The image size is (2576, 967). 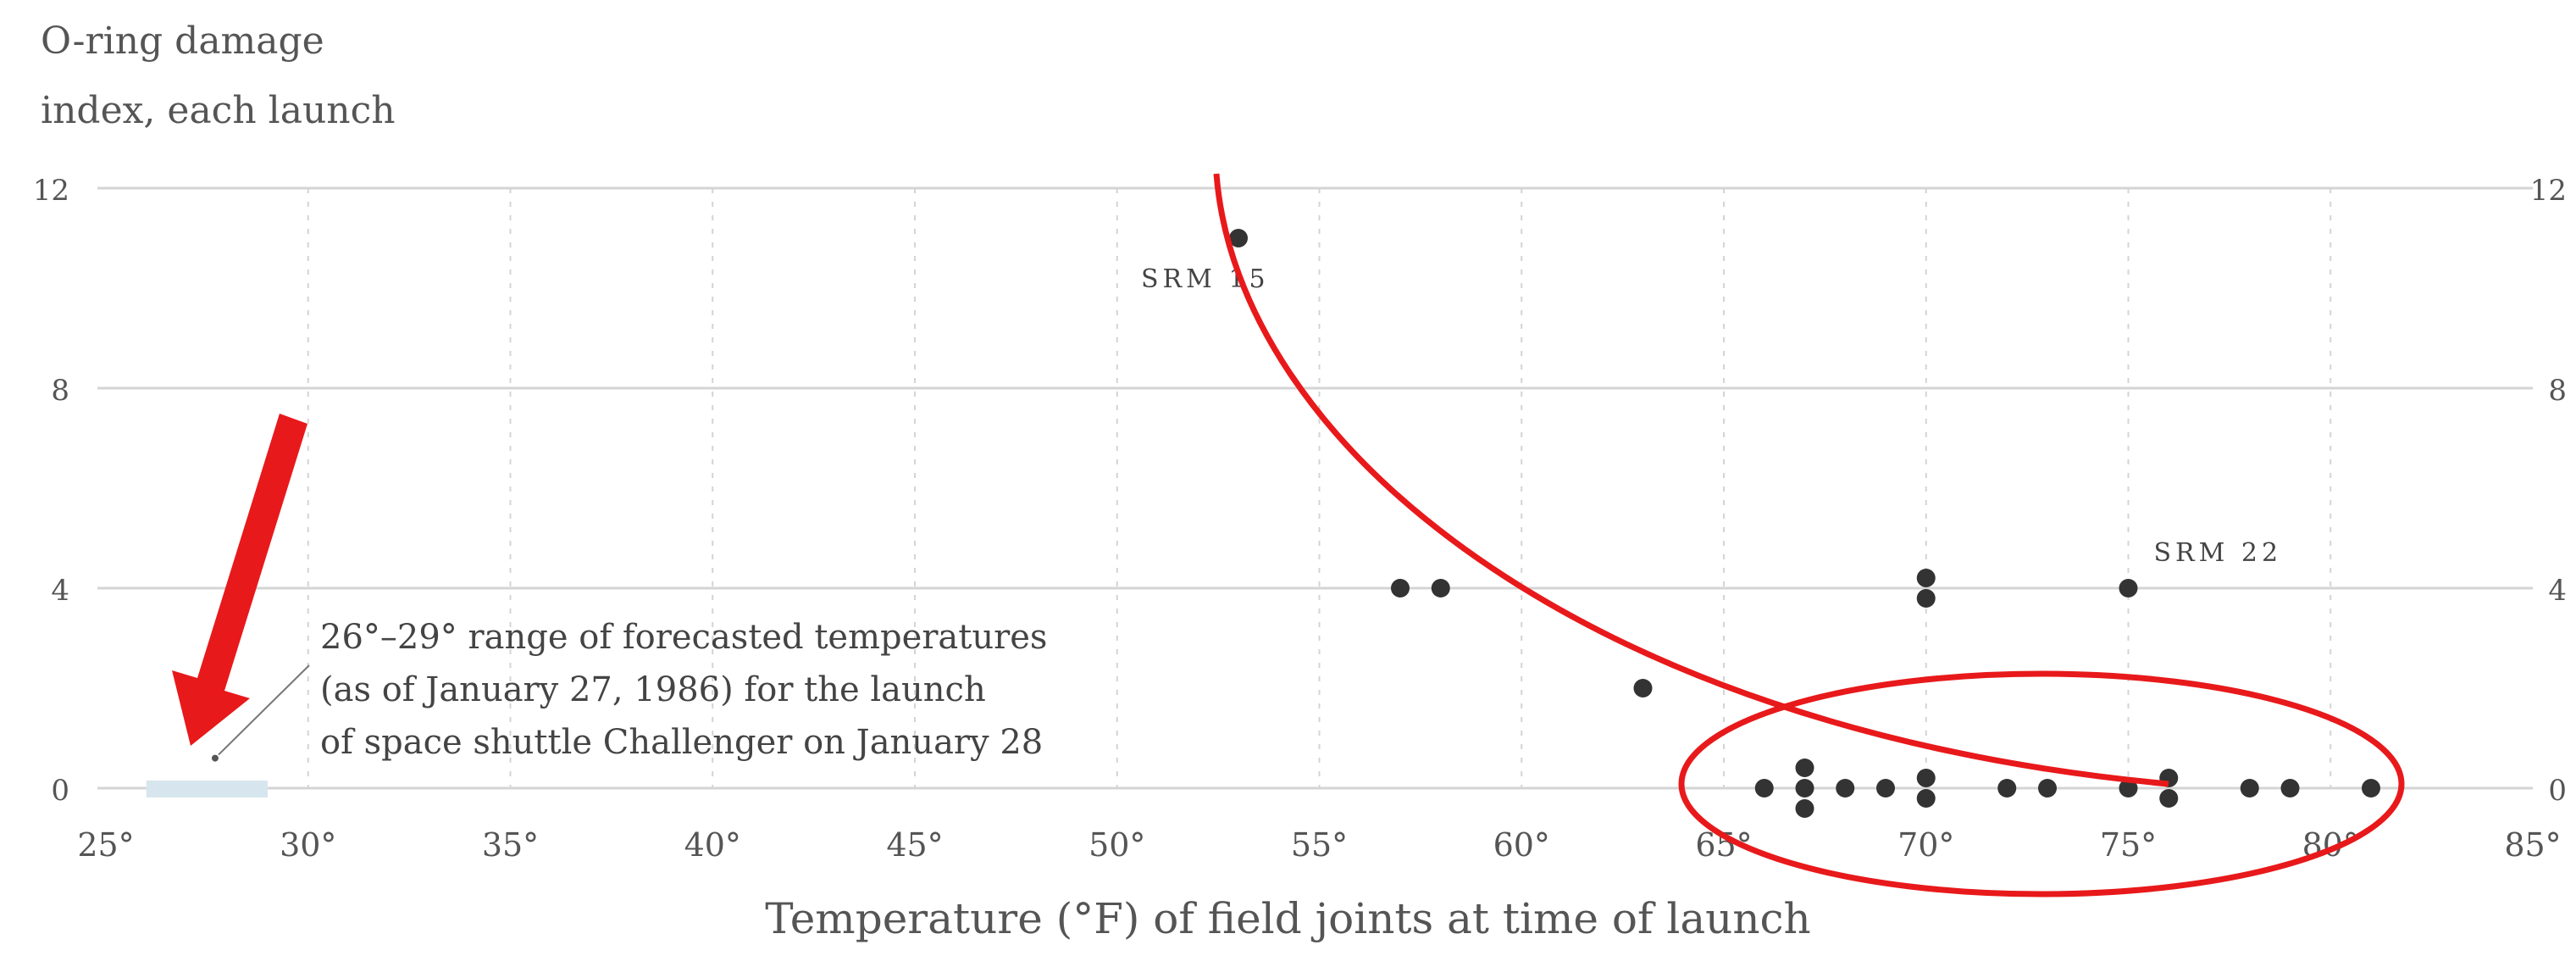 I want to click on x-tick-label-85: 85°, so click(x=2532, y=845).